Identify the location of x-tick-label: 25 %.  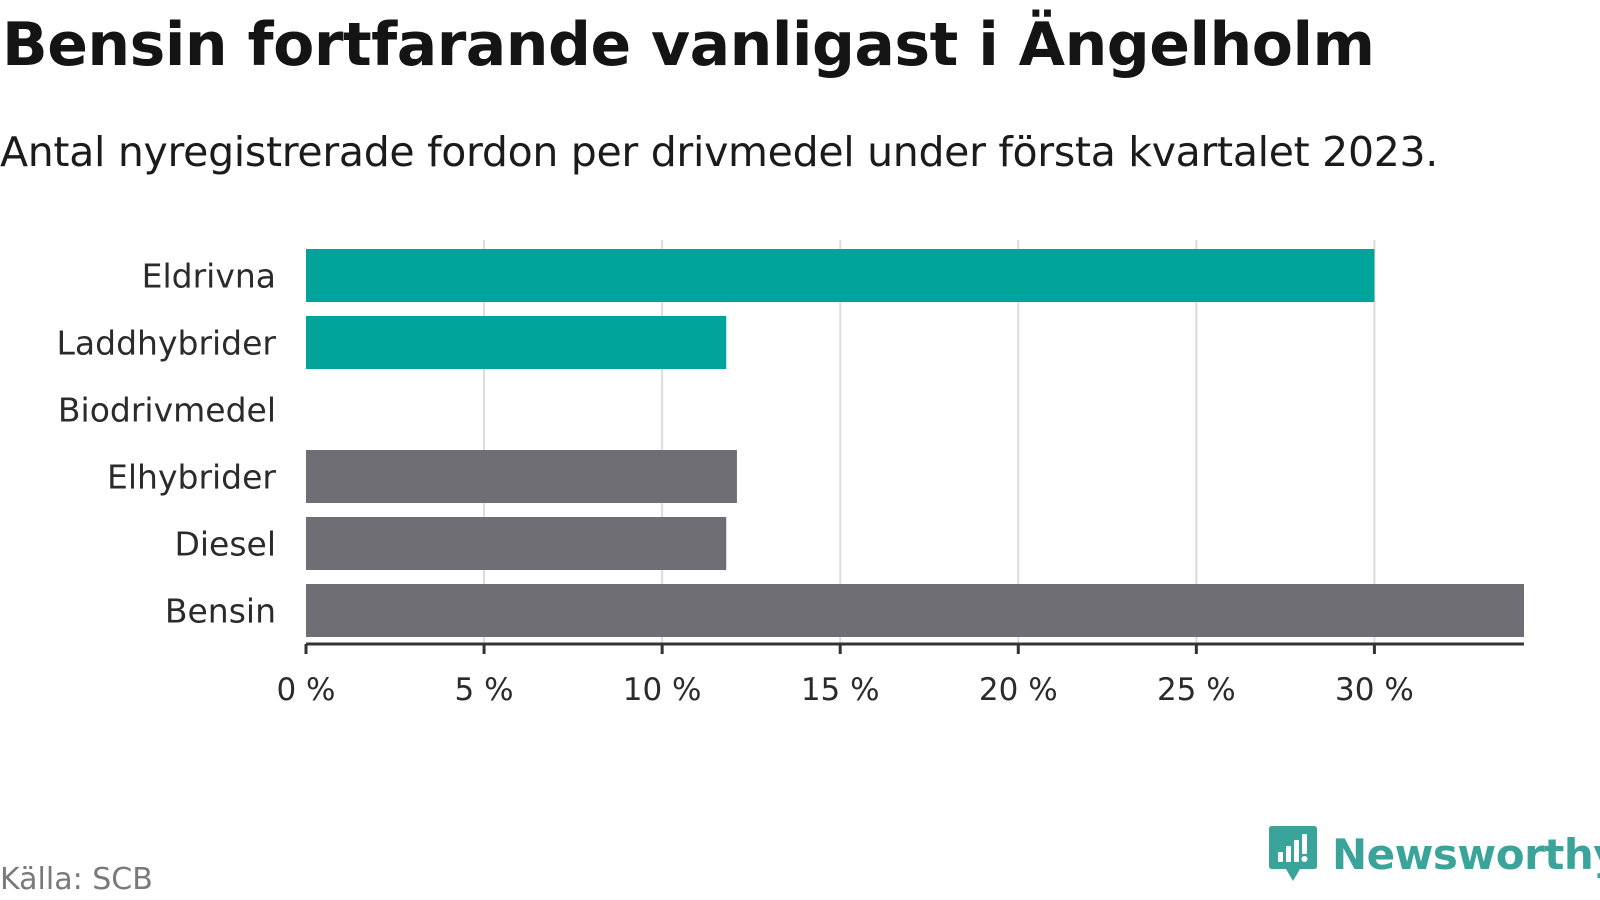
(1196, 690).